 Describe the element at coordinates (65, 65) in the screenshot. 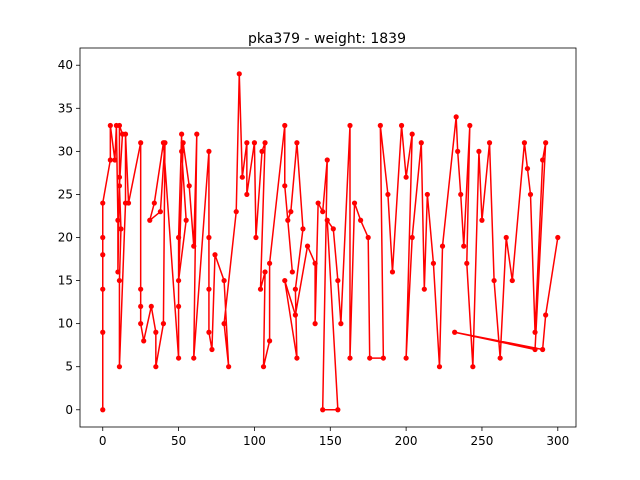

I see `y-tick-label: 40` at that location.